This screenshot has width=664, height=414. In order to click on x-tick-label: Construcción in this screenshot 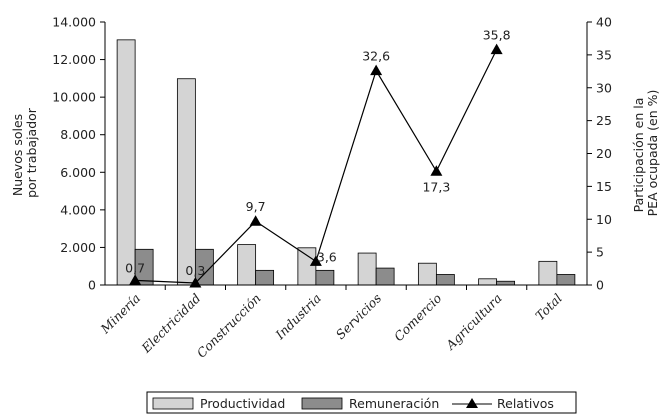, I will do `click(229, 326)`.